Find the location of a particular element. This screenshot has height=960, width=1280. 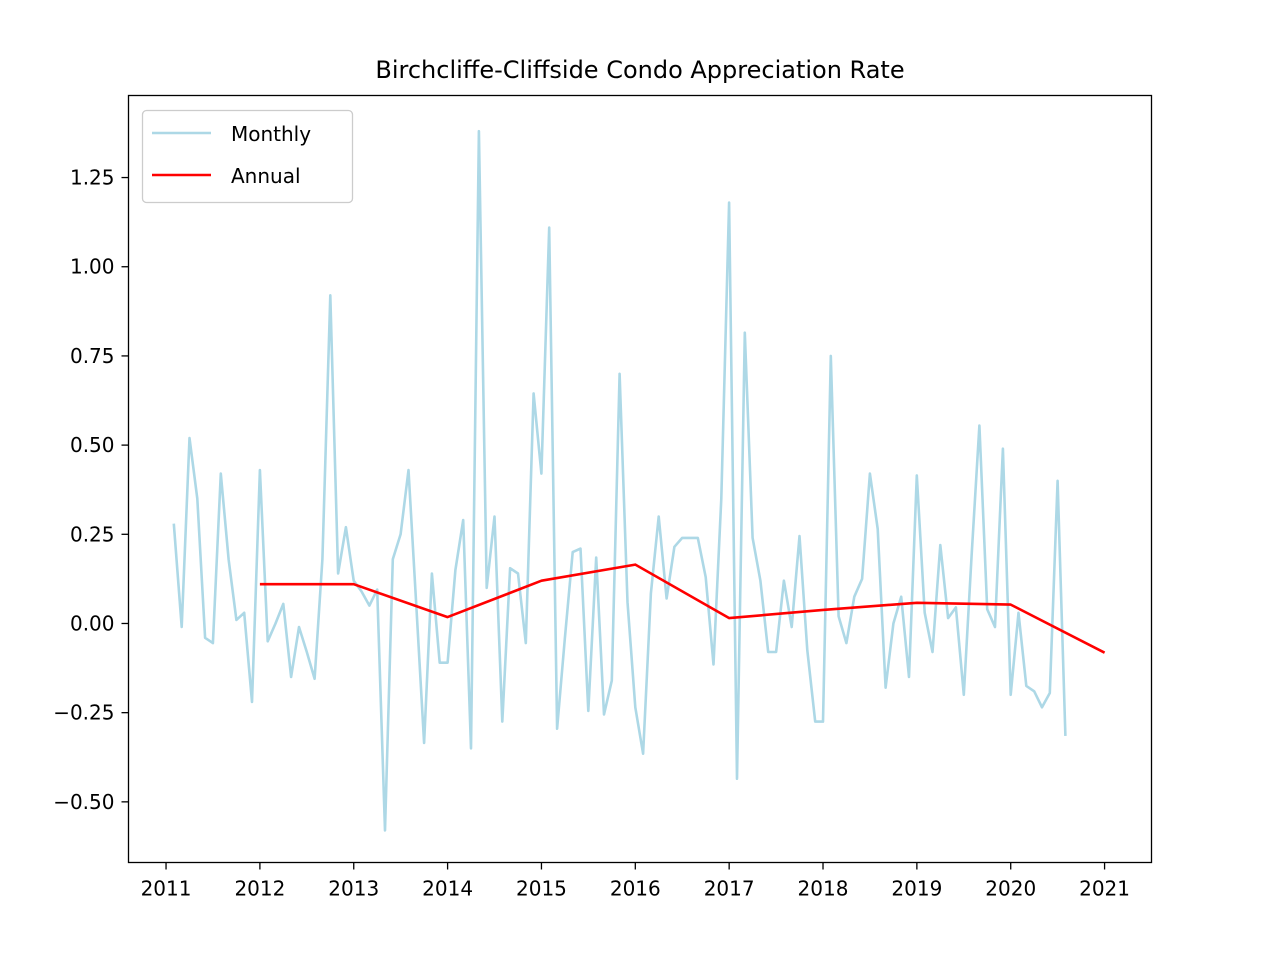

y-tick-label: 1.00 is located at coordinates (92, 267).